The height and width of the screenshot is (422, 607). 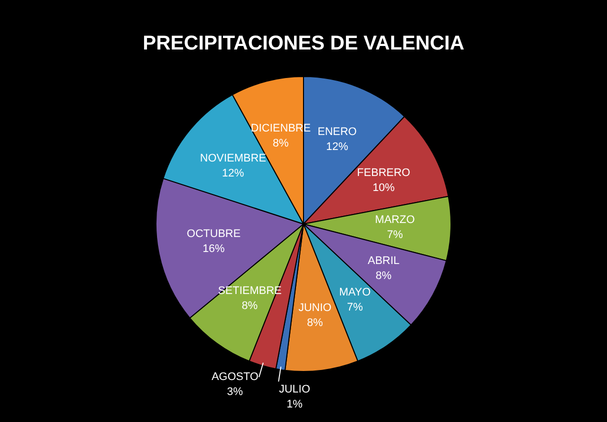 What do you see at coordinates (315, 308) in the screenshot?
I see `slice-label: JUNIO` at bounding box center [315, 308].